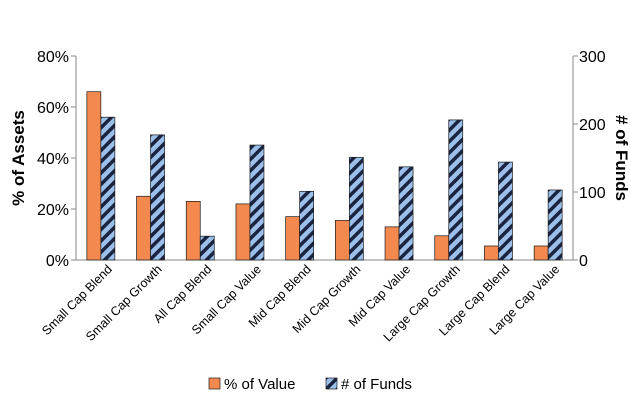  What do you see at coordinates (331, 383) in the screenshot?
I see `legend-swatch-num-funds` at bounding box center [331, 383].